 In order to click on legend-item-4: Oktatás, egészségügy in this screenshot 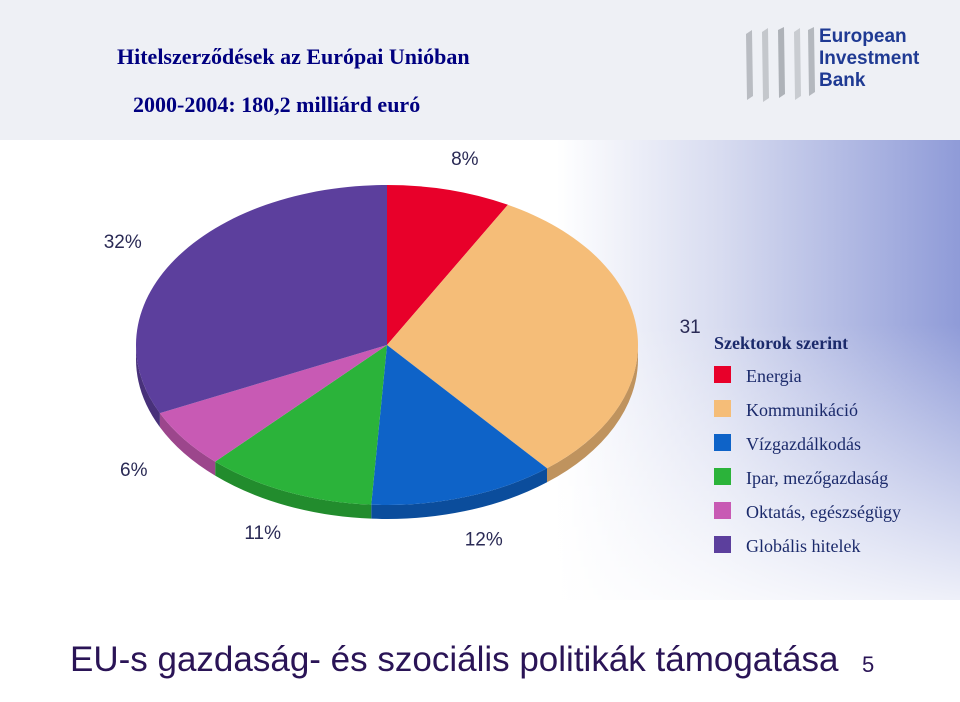, I will do `click(830, 512)`.